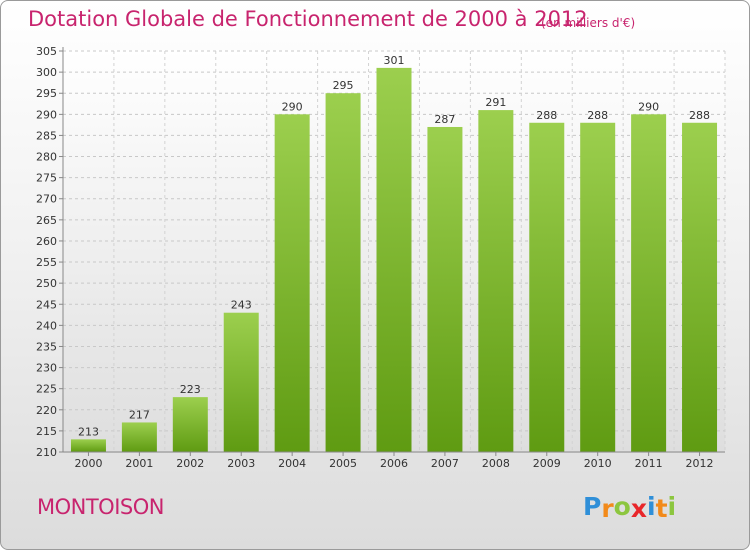 The height and width of the screenshot is (550, 750). I want to click on y-tick-label: 215, so click(46, 431).